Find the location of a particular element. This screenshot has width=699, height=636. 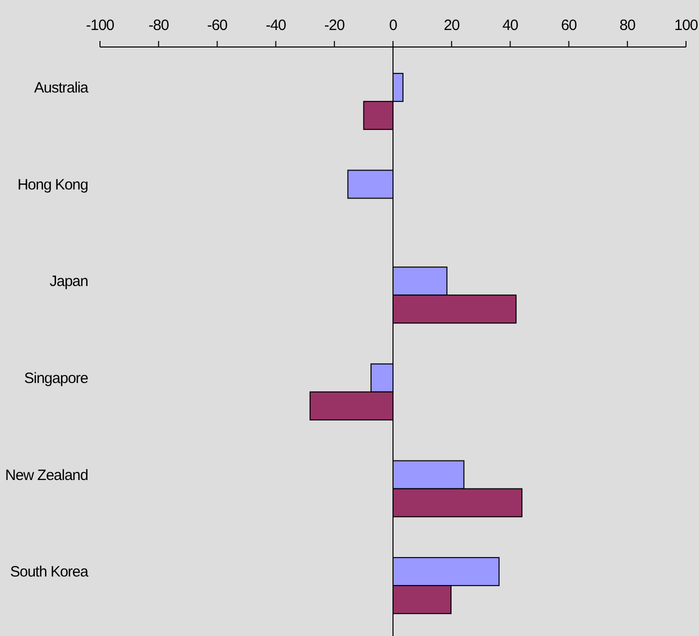

y-tick-label: Hong Kong is located at coordinates (52, 185).